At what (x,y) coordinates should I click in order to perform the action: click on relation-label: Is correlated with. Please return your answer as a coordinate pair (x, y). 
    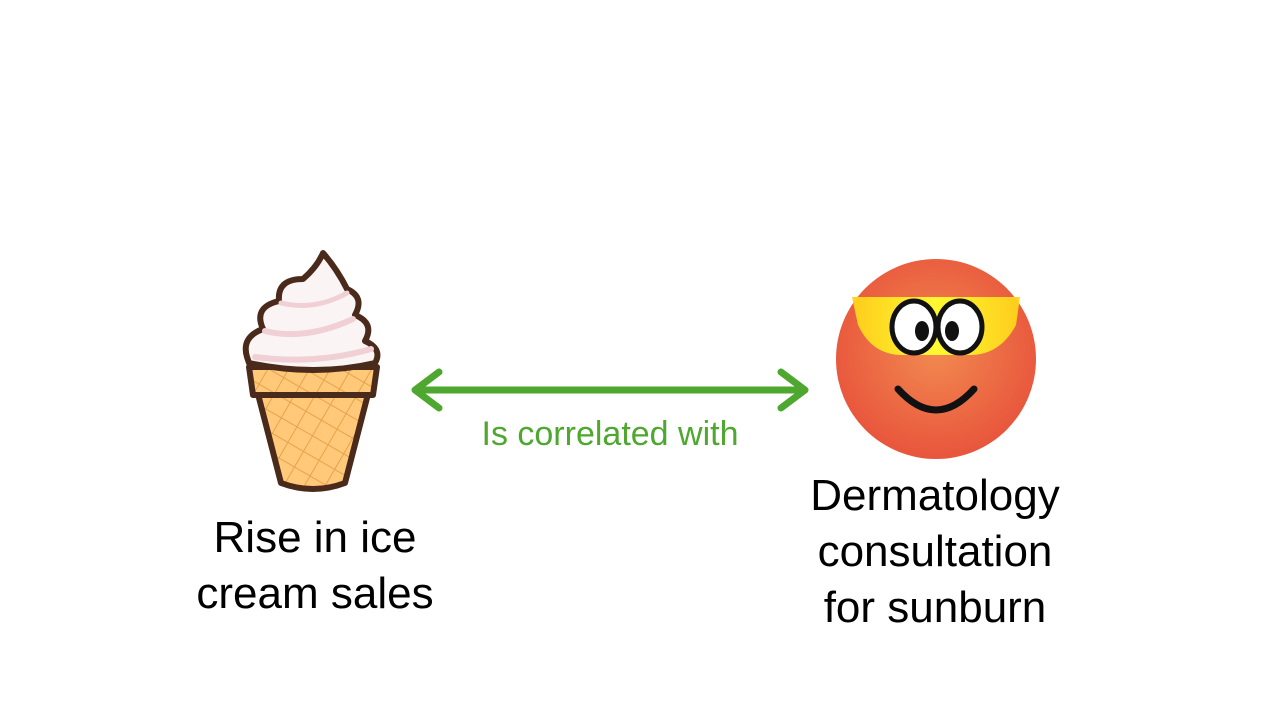
    Looking at the image, I should click on (610, 434).